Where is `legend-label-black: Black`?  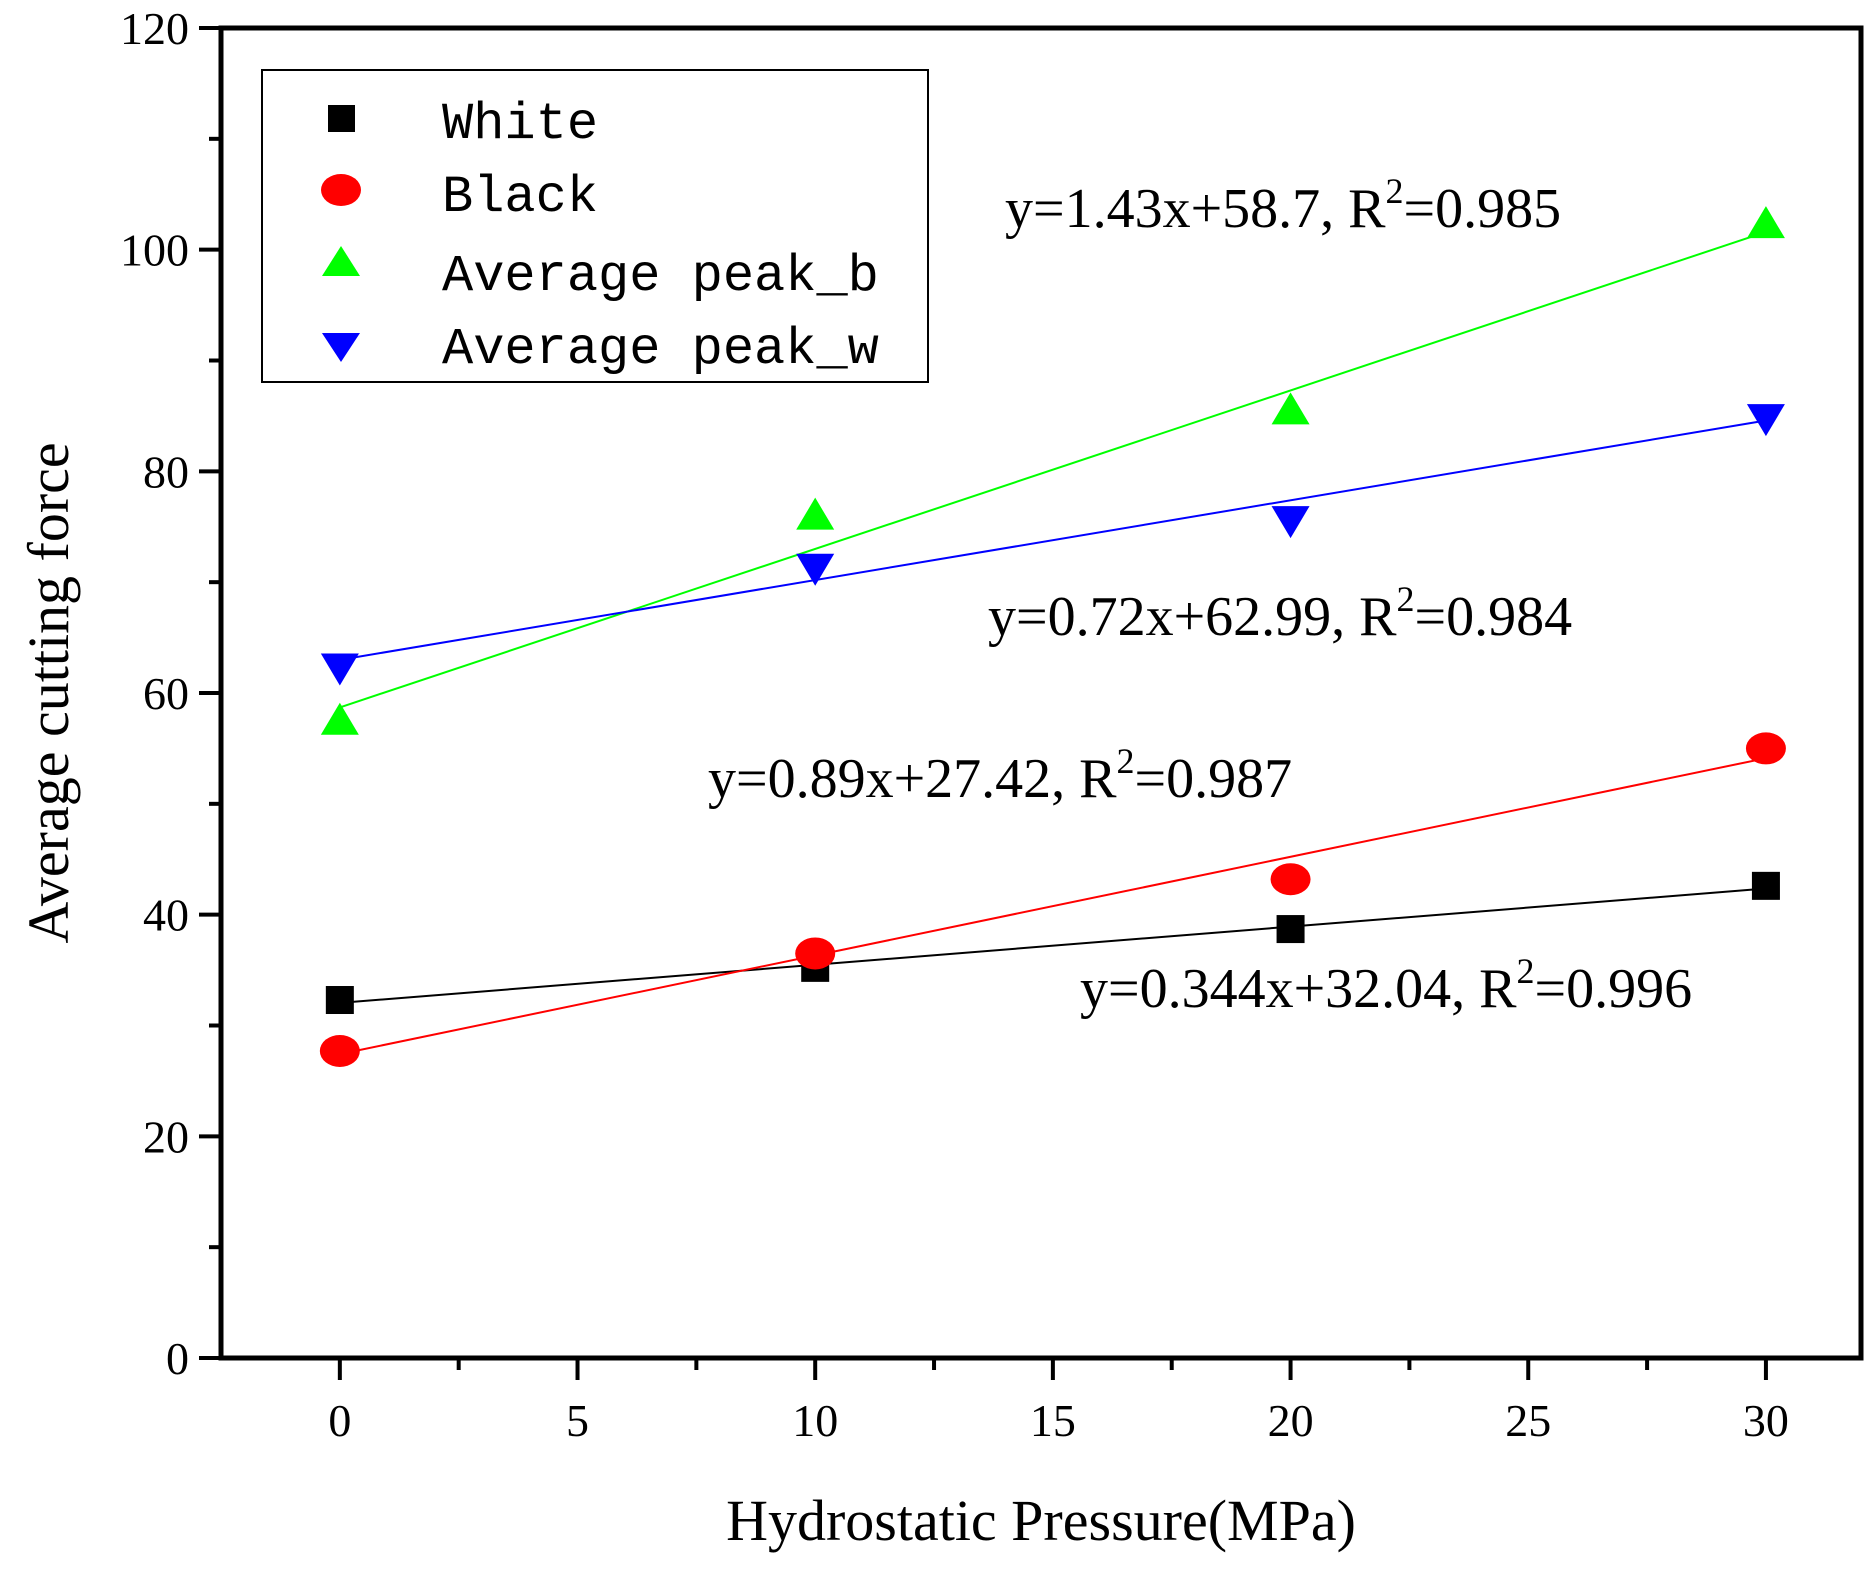
legend-label-black: Black is located at coordinates (520, 197).